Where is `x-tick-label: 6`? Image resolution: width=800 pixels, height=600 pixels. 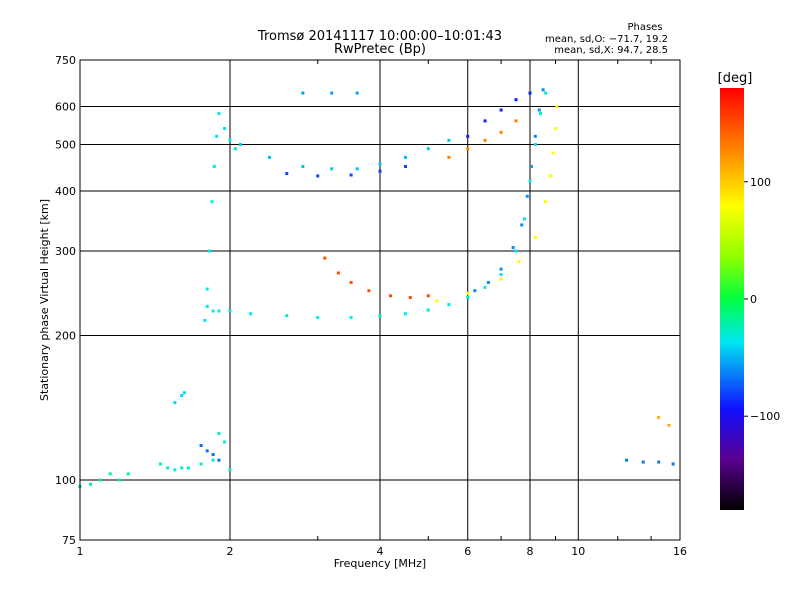 x-tick-label: 6 is located at coordinates (467, 551).